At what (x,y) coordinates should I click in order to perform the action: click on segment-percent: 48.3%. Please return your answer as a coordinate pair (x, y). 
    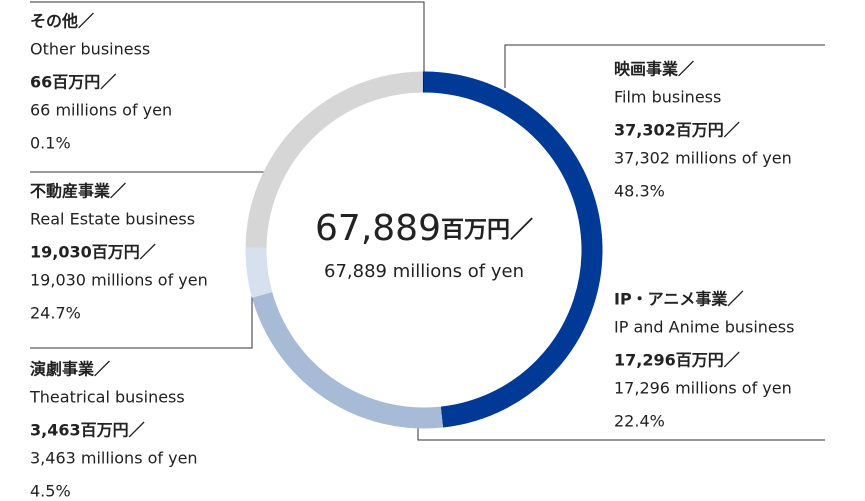
    Looking at the image, I should click on (639, 191).